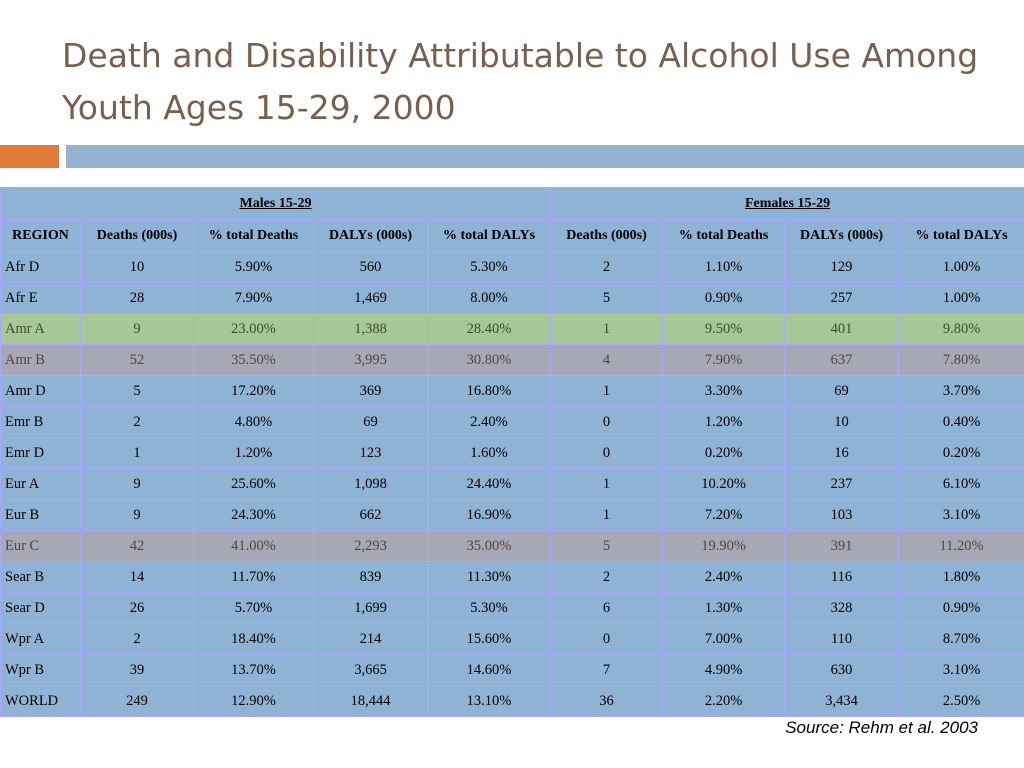  What do you see at coordinates (489, 453) in the screenshot?
I see `table-cell: 1.60%` at bounding box center [489, 453].